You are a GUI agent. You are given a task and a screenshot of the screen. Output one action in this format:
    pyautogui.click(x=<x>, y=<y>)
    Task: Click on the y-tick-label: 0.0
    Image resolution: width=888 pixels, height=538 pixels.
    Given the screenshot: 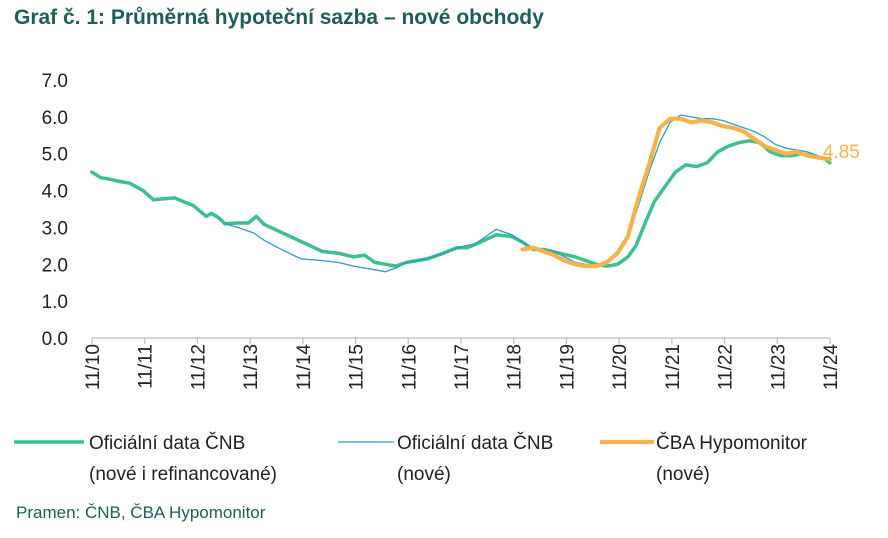 What is the action you would take?
    pyautogui.click(x=55, y=339)
    